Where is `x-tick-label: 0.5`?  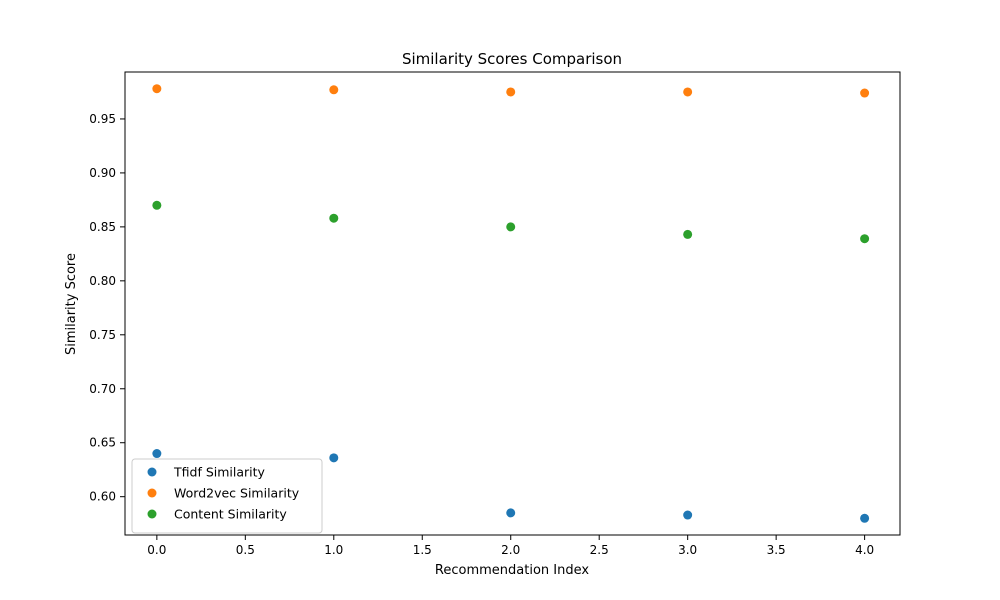
x-tick-label: 0.5 is located at coordinates (245, 550).